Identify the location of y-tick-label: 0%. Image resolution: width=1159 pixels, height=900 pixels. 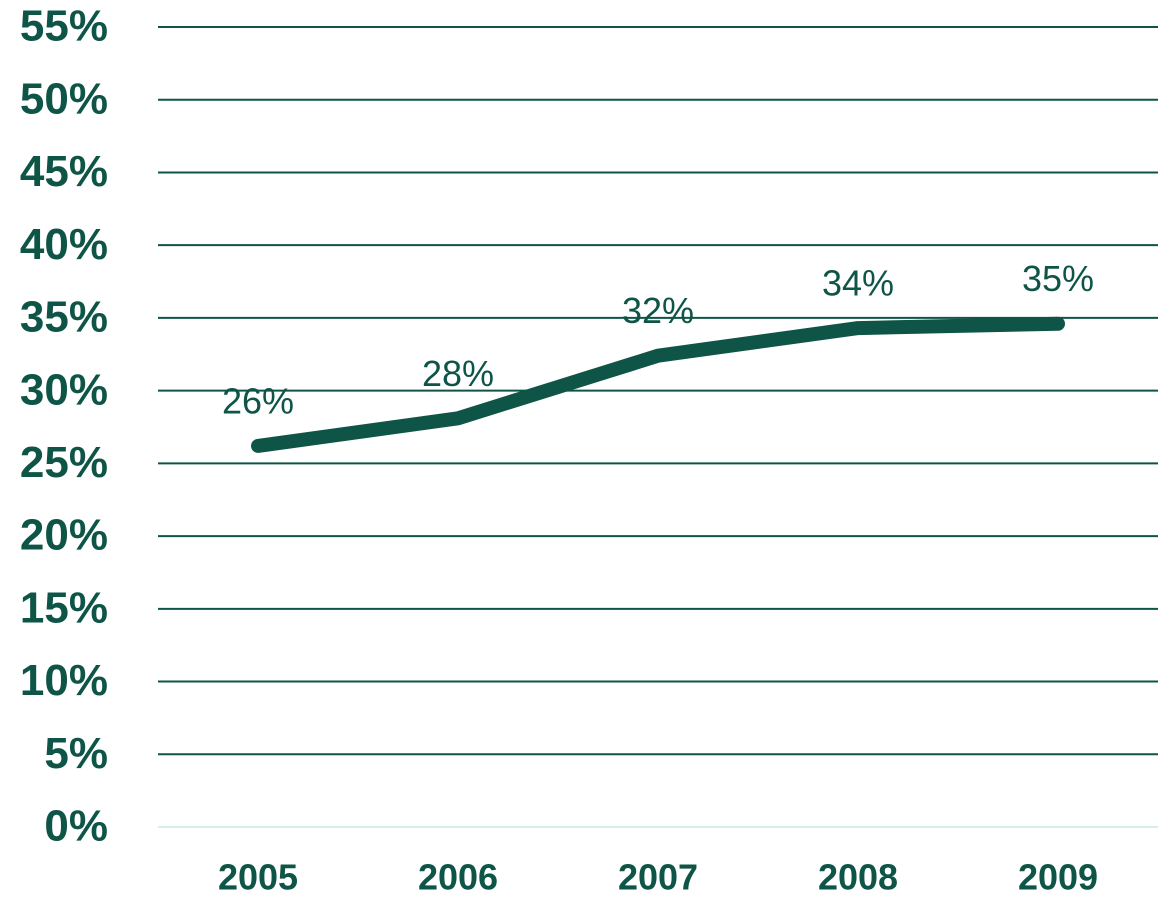
(76, 826).